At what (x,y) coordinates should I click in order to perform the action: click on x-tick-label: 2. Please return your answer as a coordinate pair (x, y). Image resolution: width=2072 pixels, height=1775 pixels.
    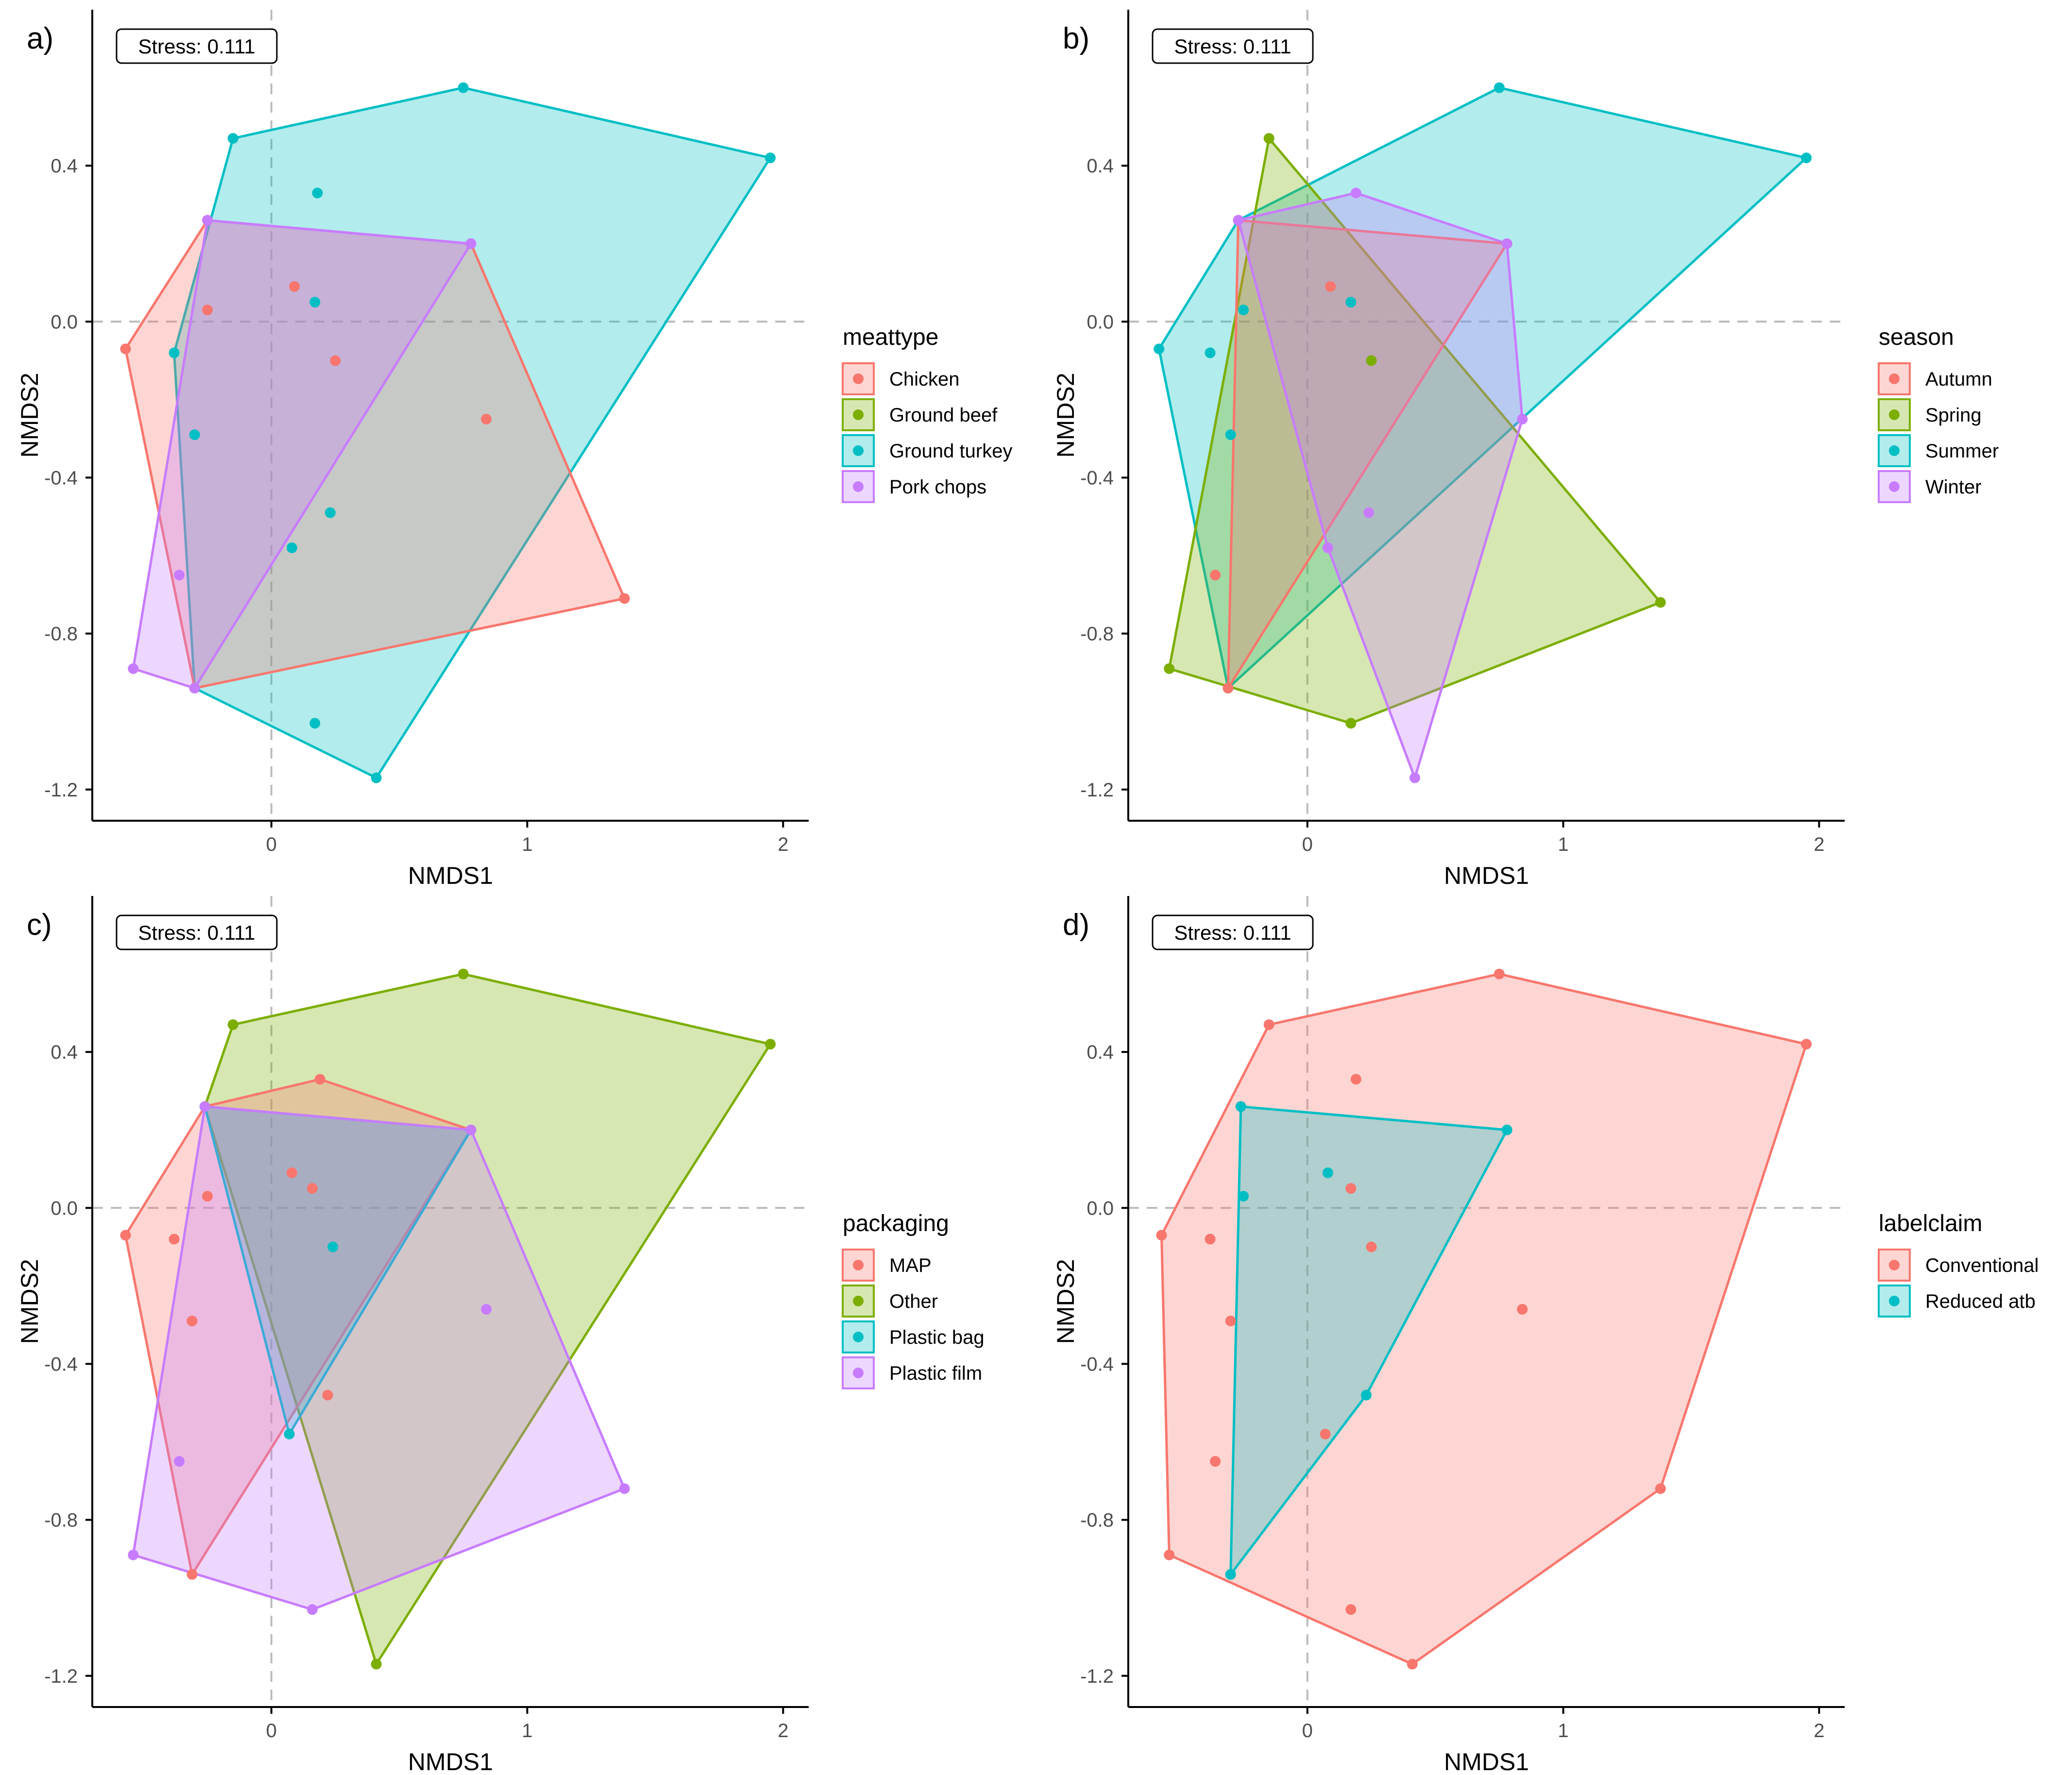
    Looking at the image, I should click on (783, 844).